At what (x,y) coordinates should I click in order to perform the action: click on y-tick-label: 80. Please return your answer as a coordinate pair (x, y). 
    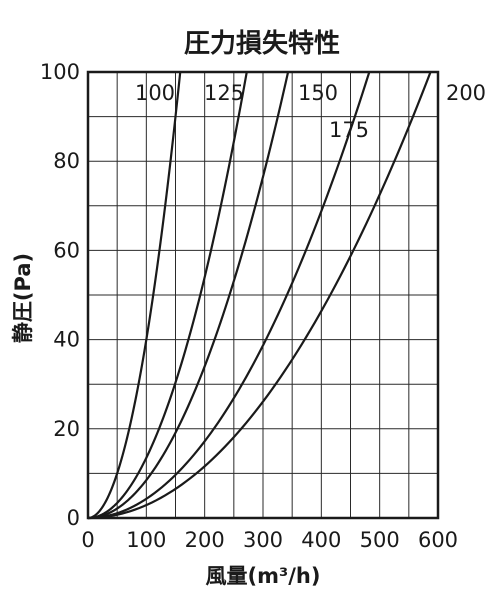
    Looking at the image, I should click on (66, 161).